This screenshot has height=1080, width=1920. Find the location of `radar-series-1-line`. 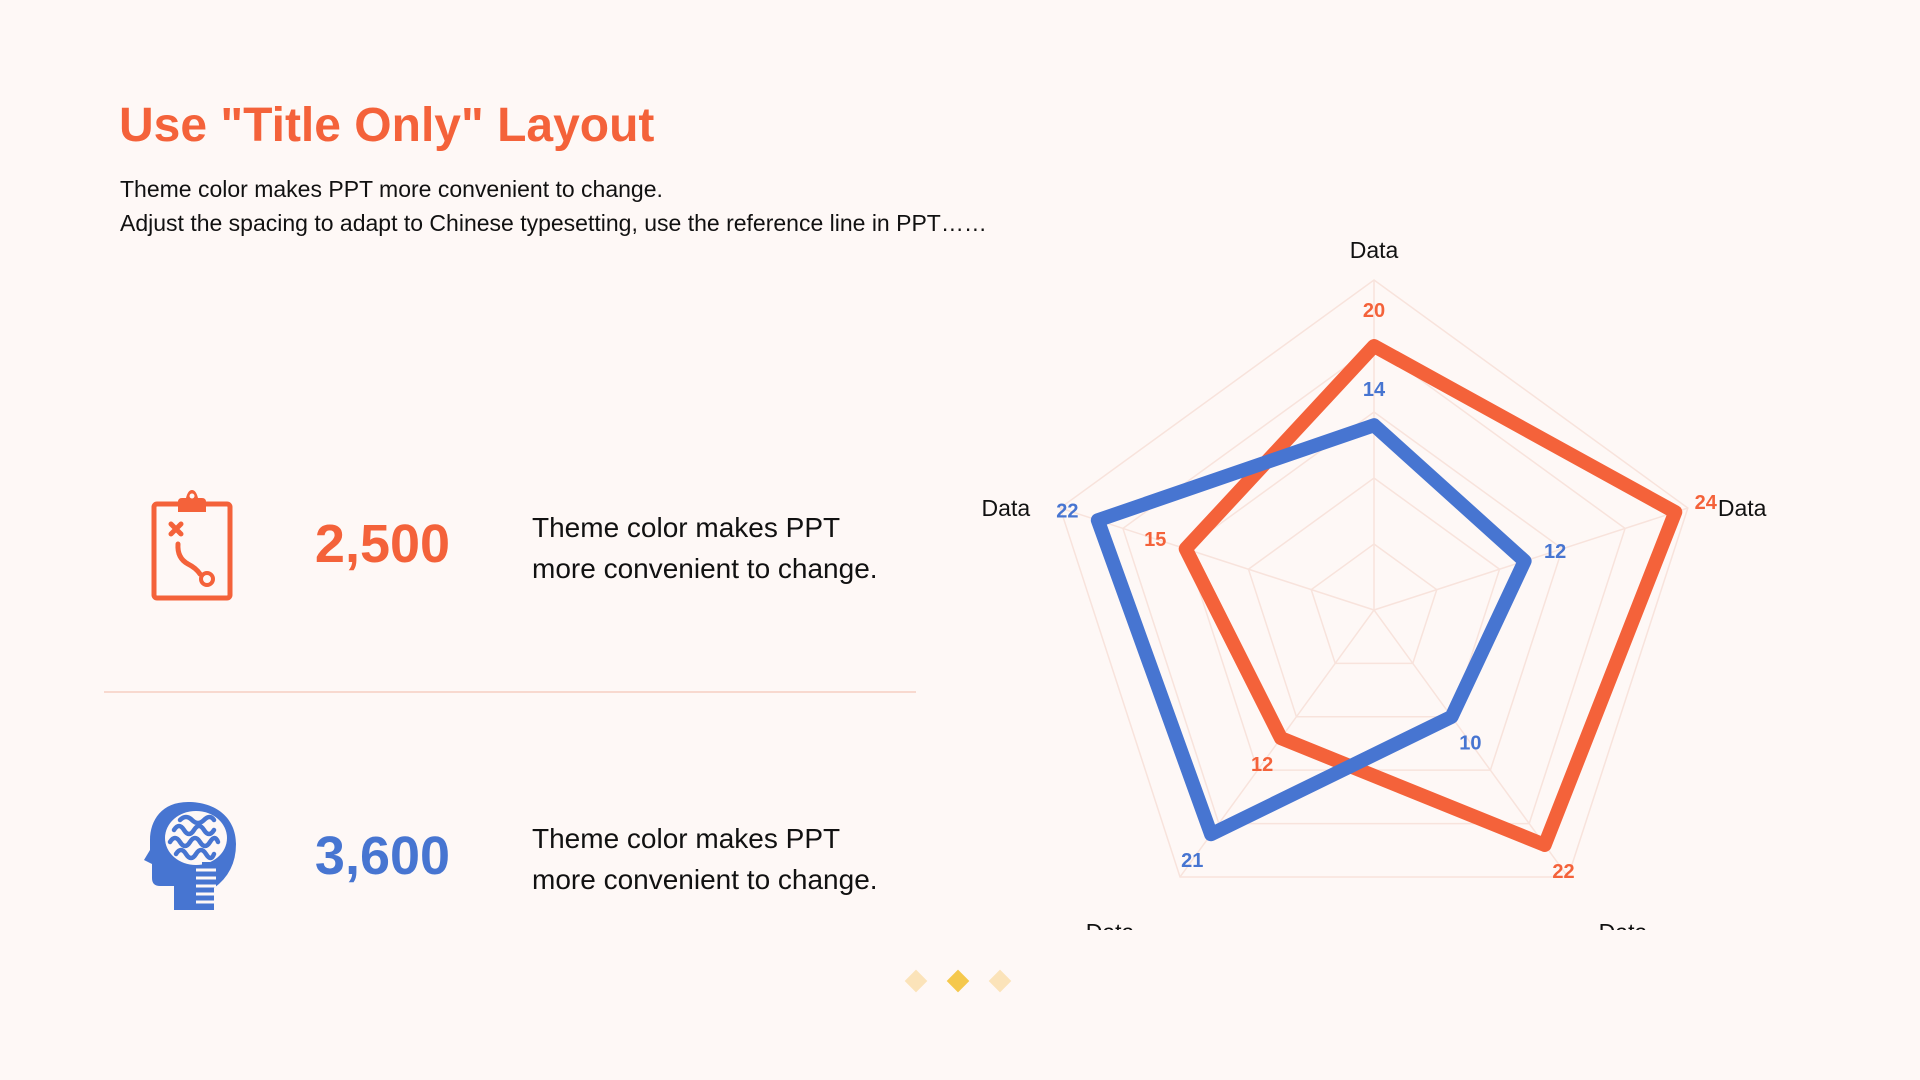

radar-series-1-line is located at coordinates (1430, 595).